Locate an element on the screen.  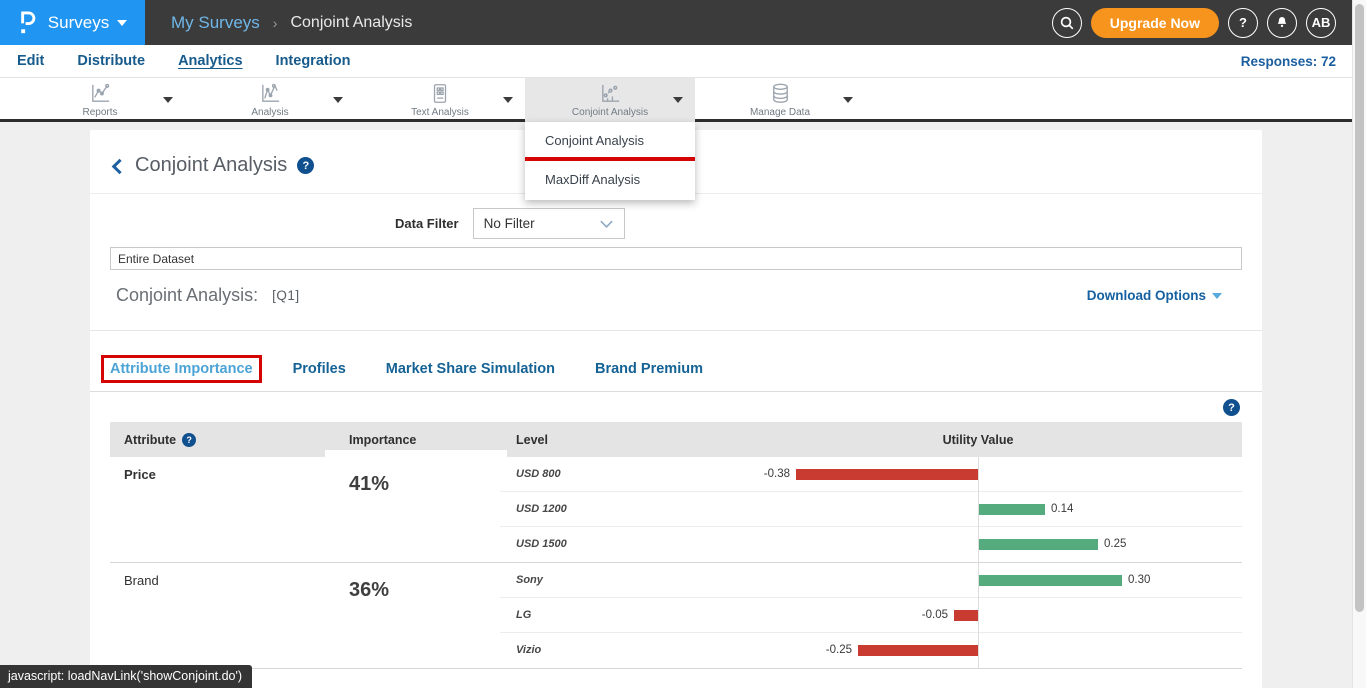
questionpro-logo-icon is located at coordinates (29, 22).